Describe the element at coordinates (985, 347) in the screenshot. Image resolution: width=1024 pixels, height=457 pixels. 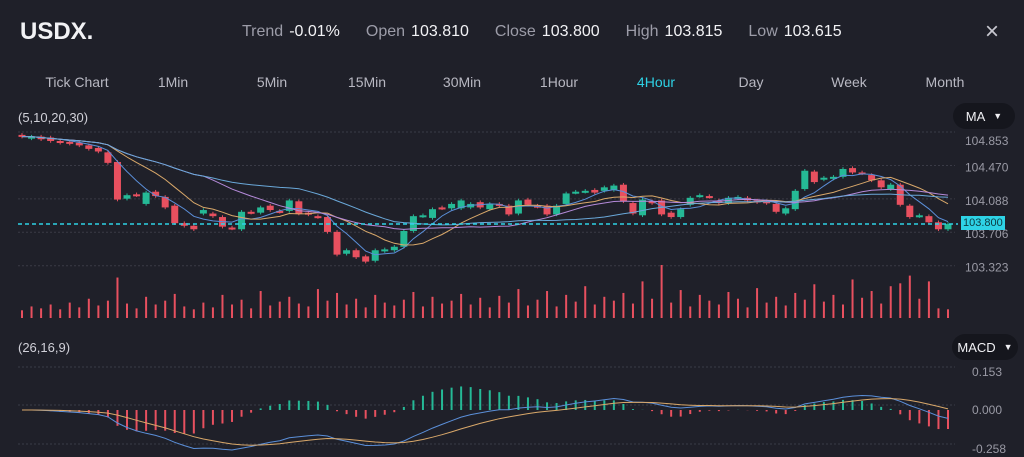
I see `macd-indicator-dropdown: MACD ▼` at that location.